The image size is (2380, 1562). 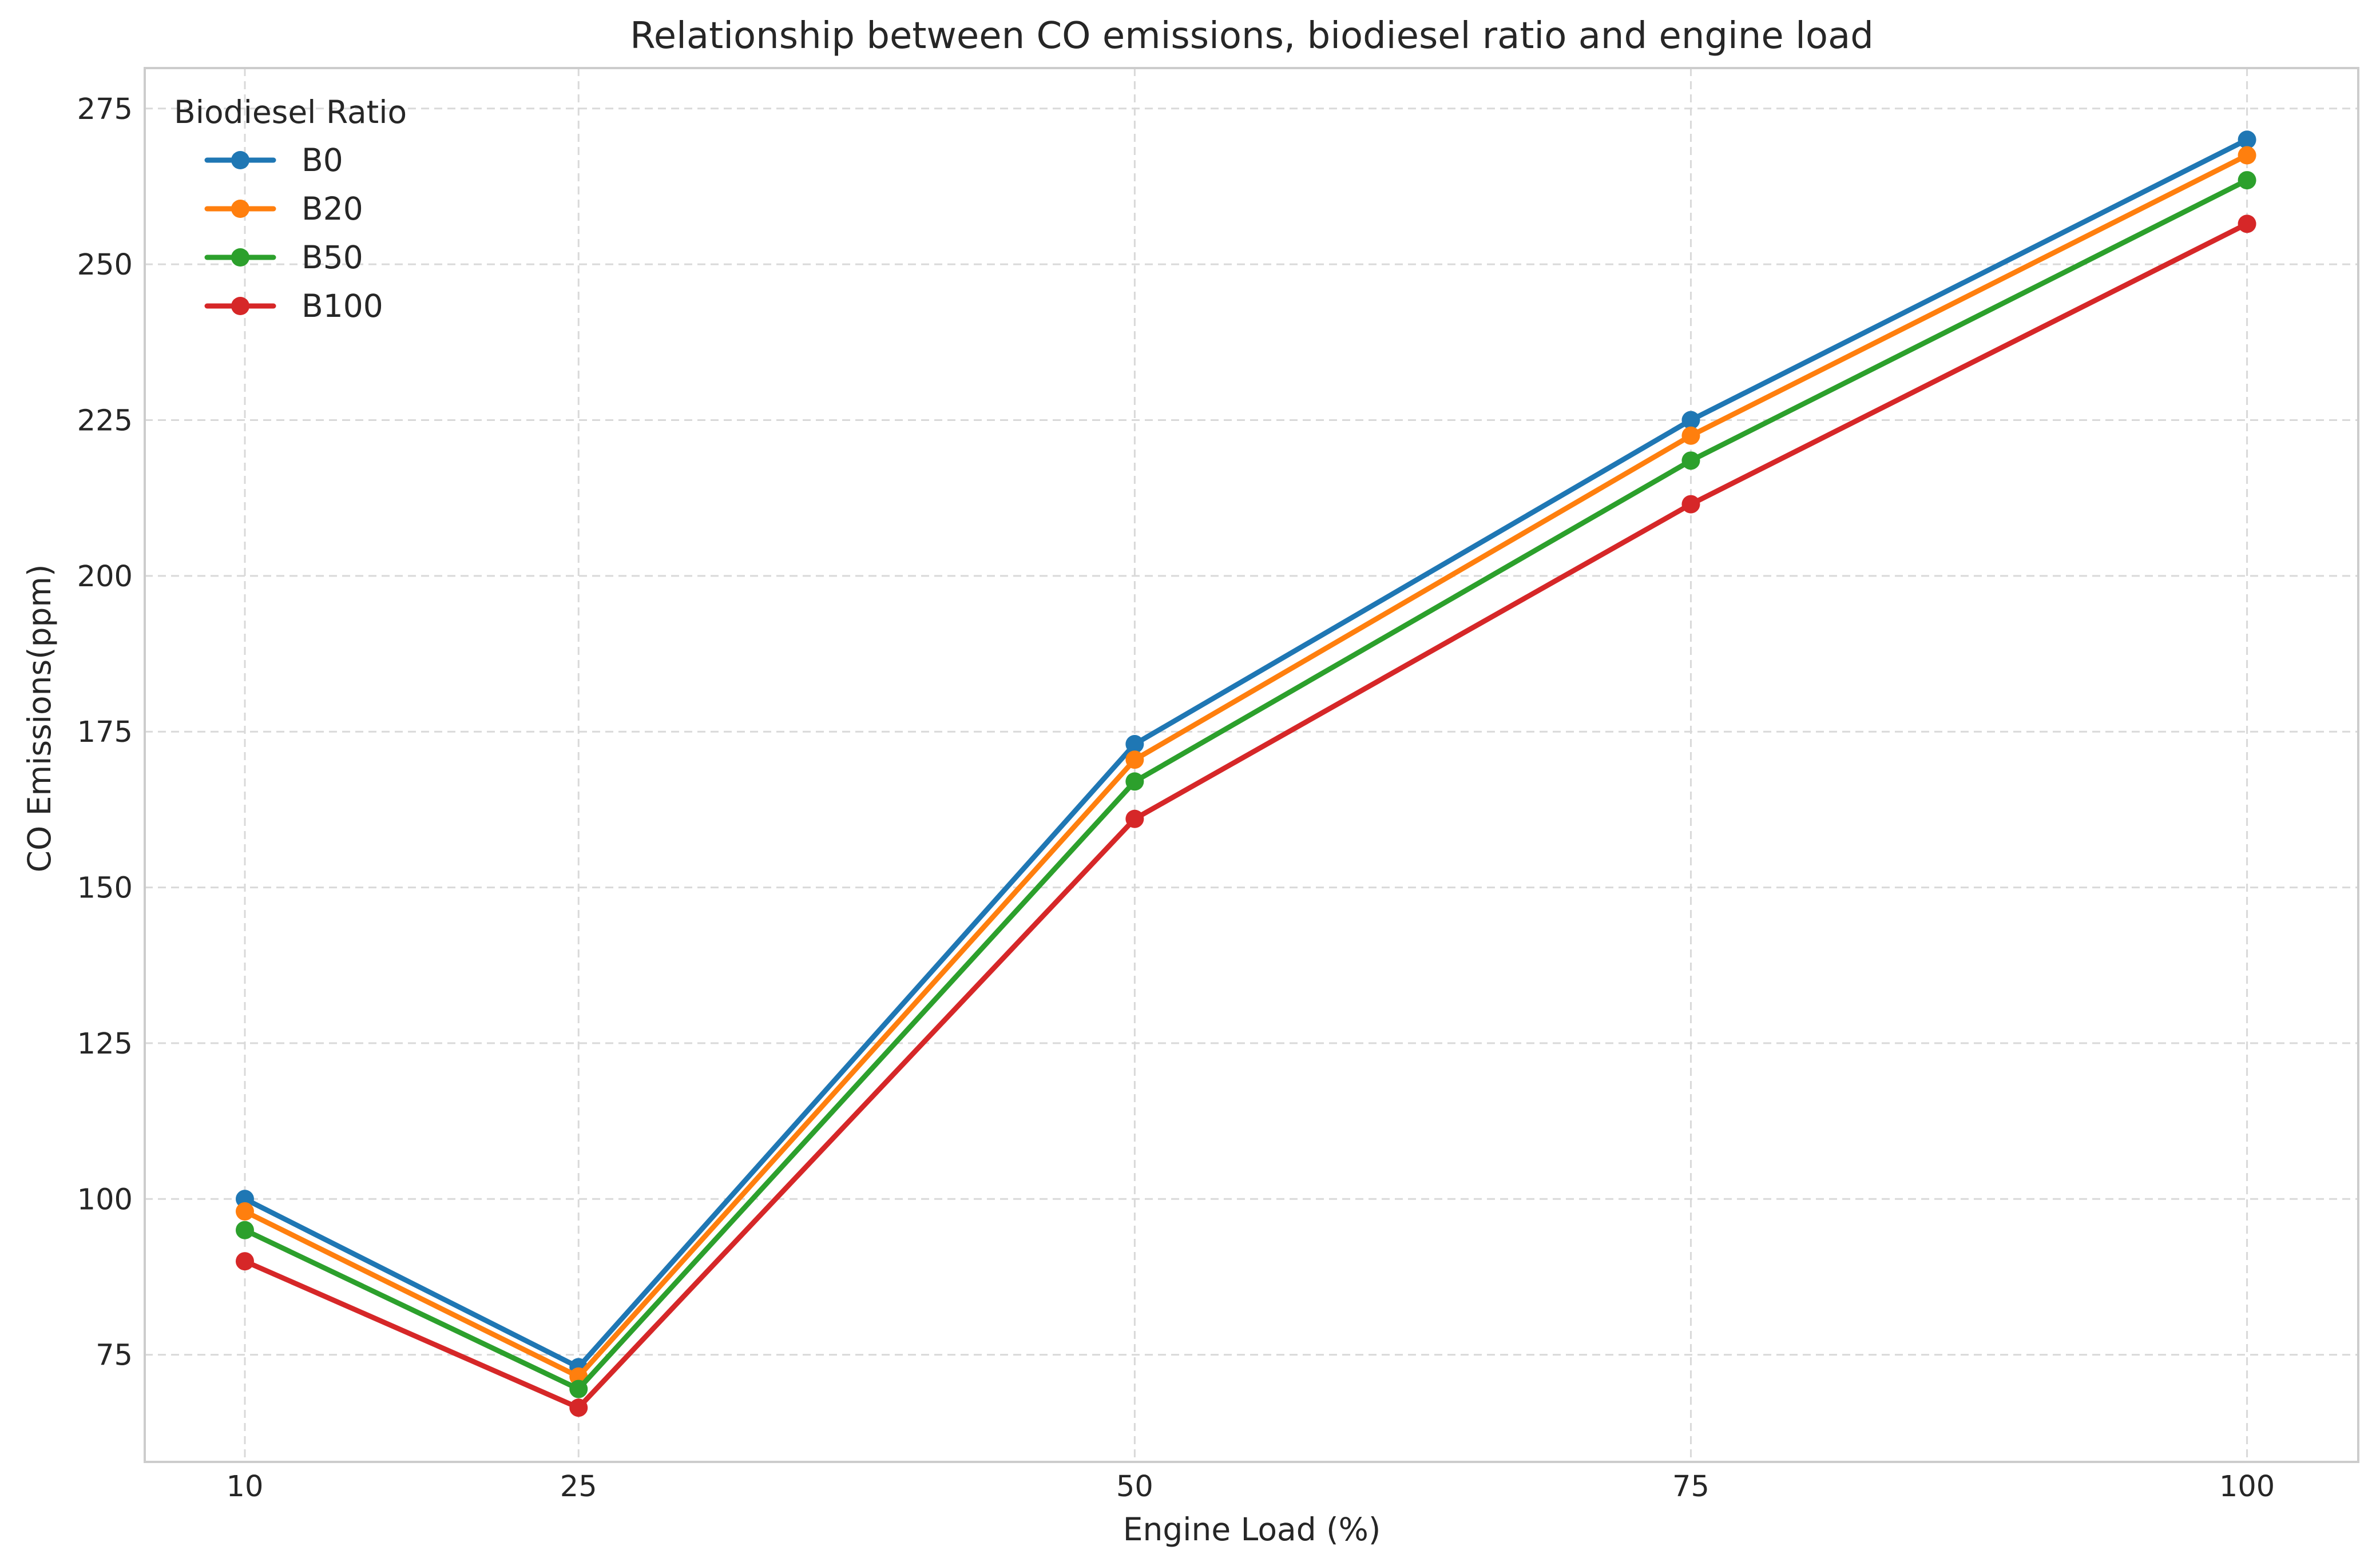 I want to click on y-tick-label: 225, so click(x=105, y=421).